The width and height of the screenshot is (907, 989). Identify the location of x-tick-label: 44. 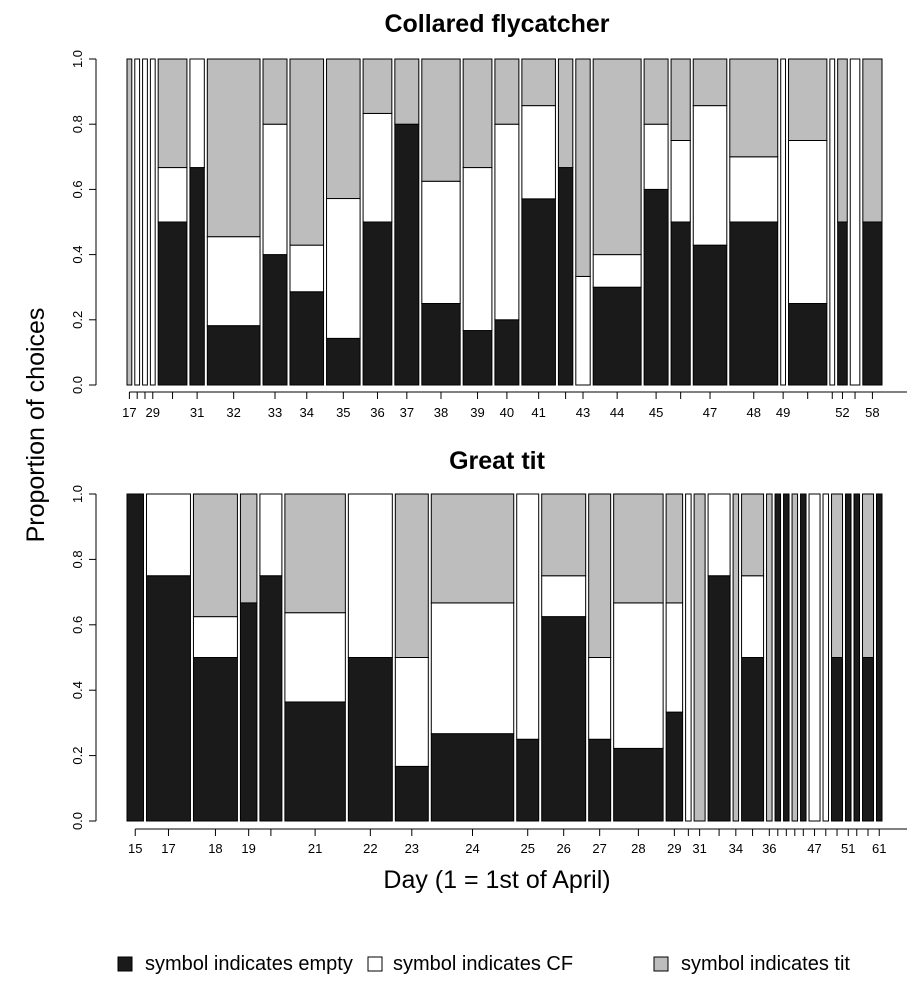
(617, 412).